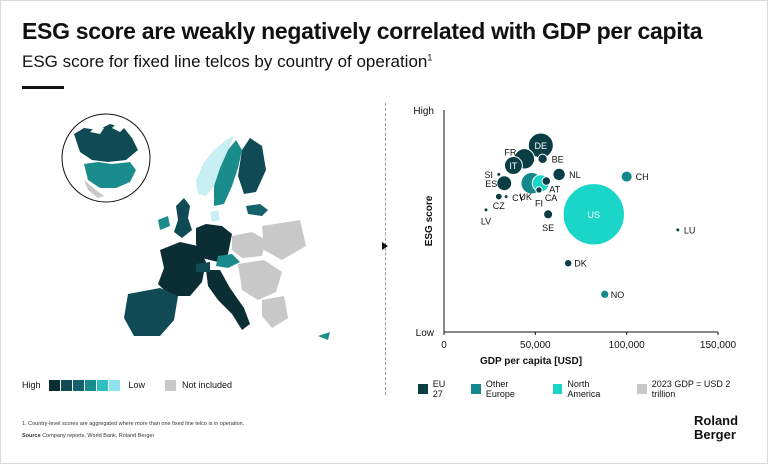 The width and height of the screenshot is (768, 464). What do you see at coordinates (551, 198) in the screenshot?
I see `point-label-ca: CA` at bounding box center [551, 198].